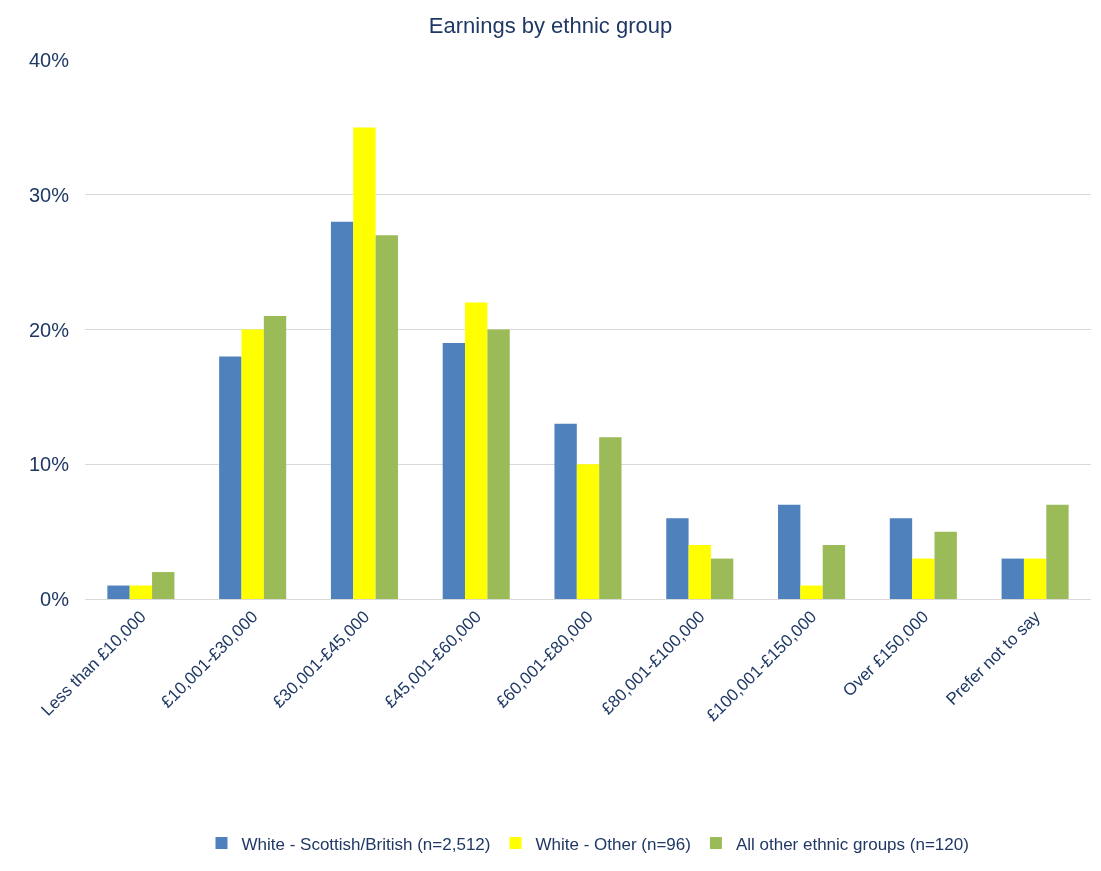  Describe the element at coordinates (852, 844) in the screenshot. I see `legend-label: All other ethnic groups (n=120)` at that location.